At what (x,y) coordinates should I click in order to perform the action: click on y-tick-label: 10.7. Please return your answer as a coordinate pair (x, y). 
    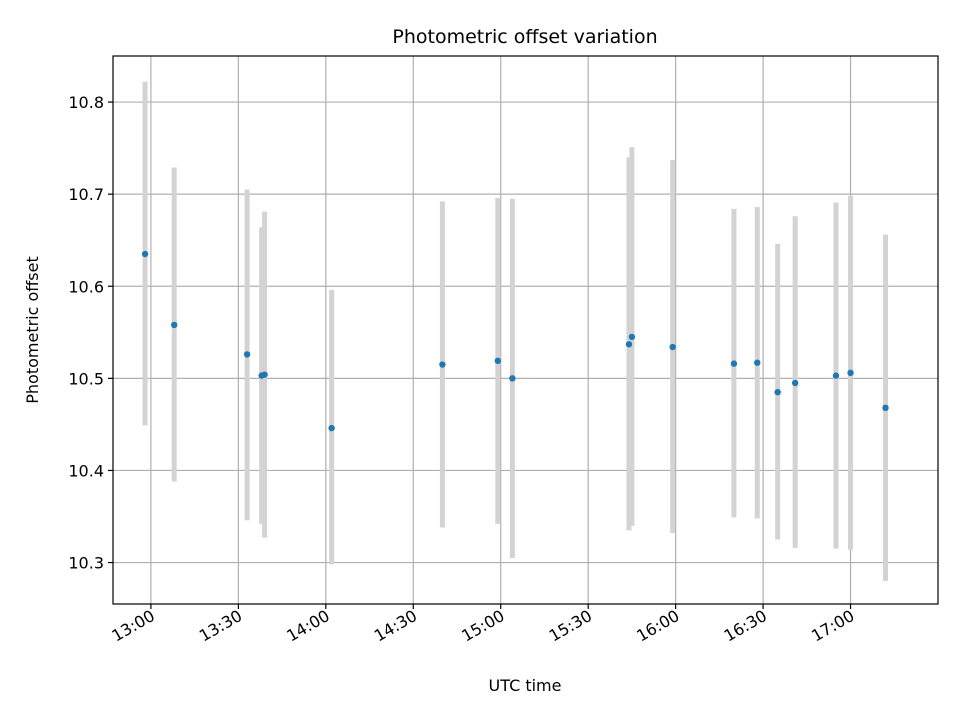
    Looking at the image, I should click on (86, 194).